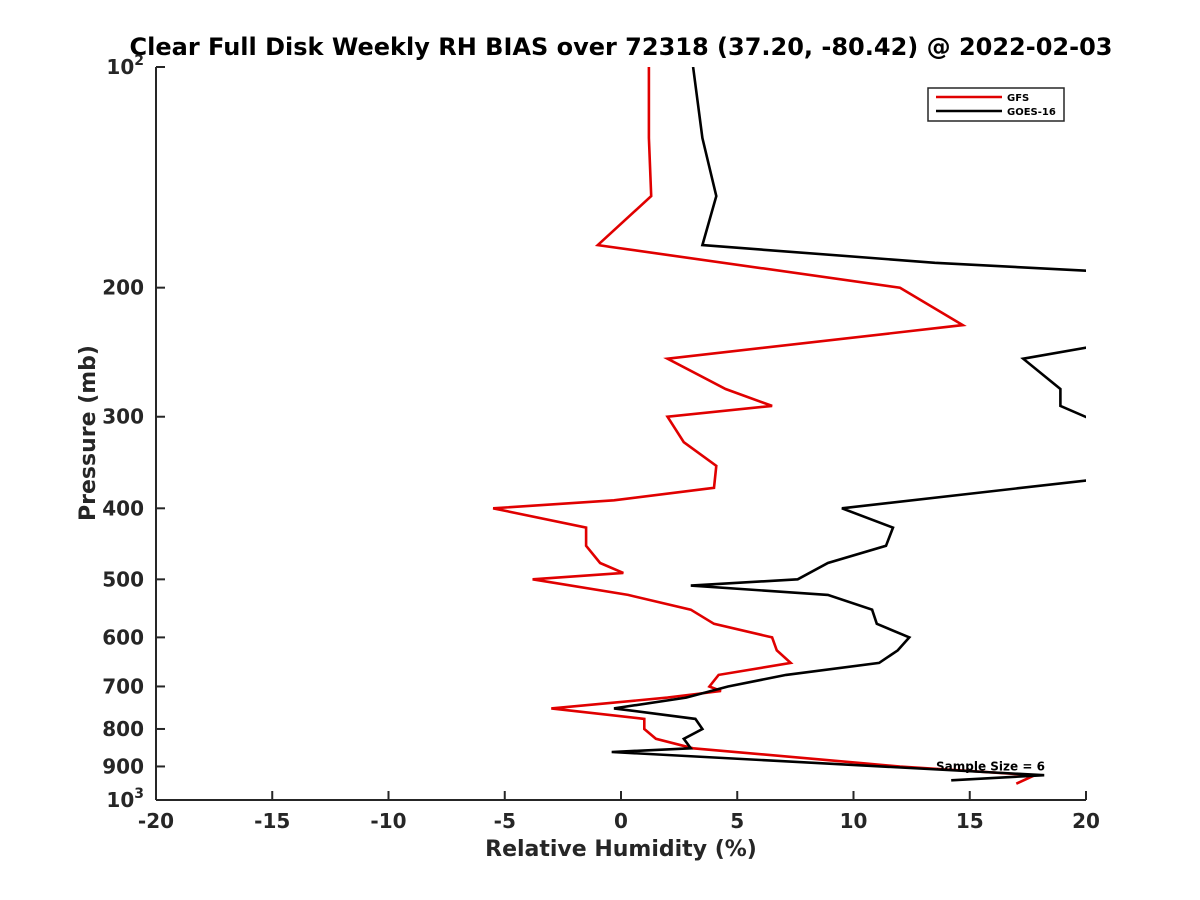 The image size is (1200, 900). Describe the element at coordinates (621, 821) in the screenshot. I see `x-tick-label: 0` at that location.